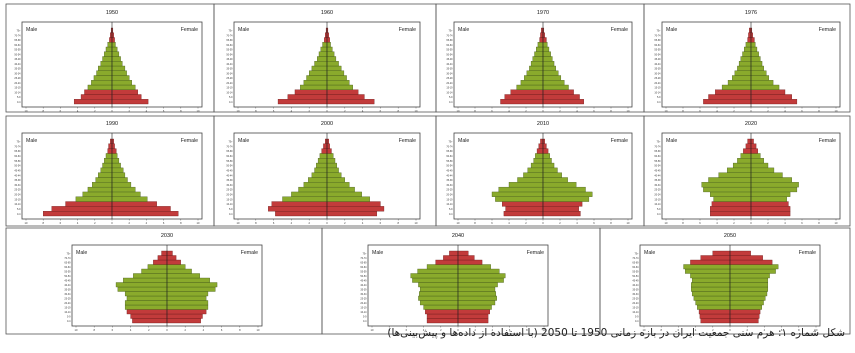 This screenshot has width=855, height=353. What do you see at coordinates (543, 124) in the screenshot?
I see `panel-title: 2010` at bounding box center [543, 124].